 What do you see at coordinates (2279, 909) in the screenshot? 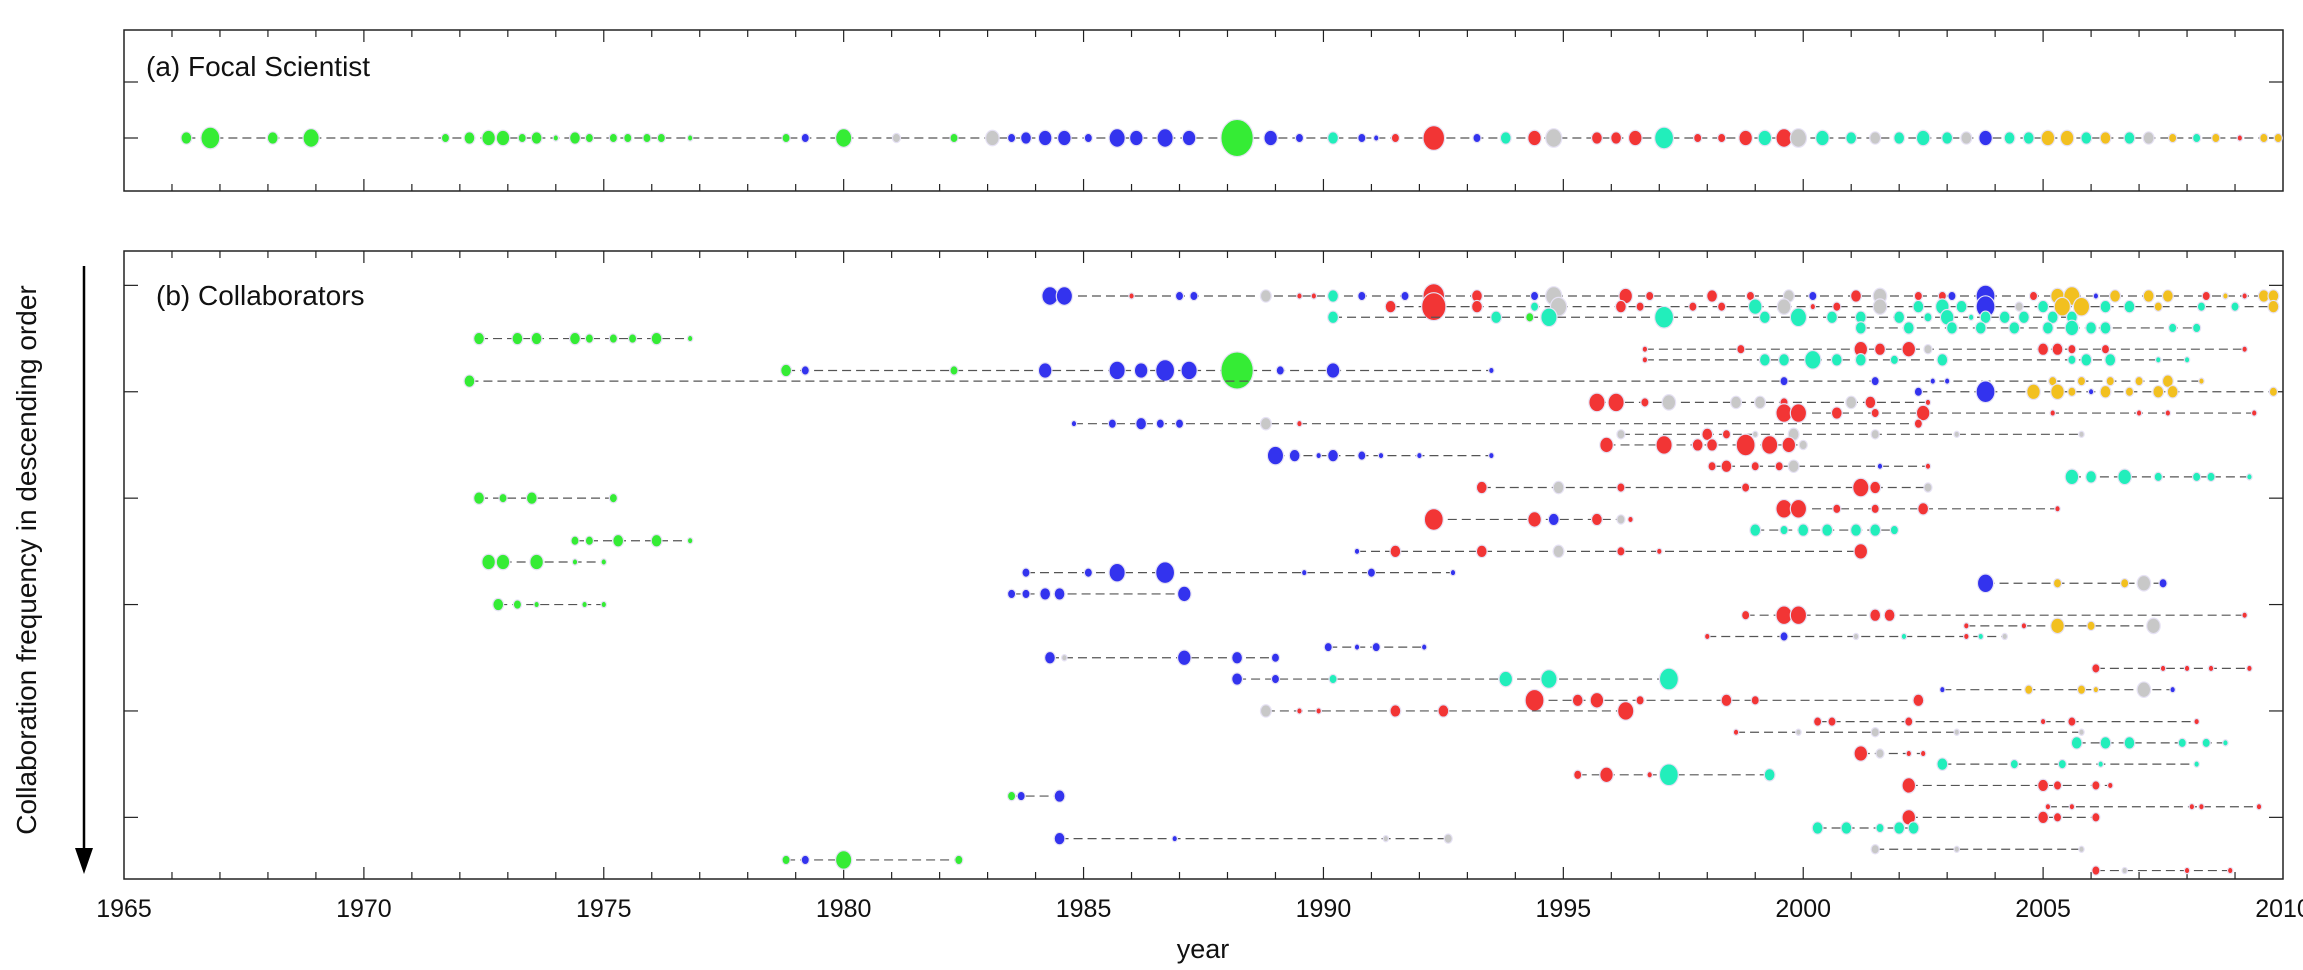
I see `x-tick-label: 2010` at bounding box center [2279, 909].